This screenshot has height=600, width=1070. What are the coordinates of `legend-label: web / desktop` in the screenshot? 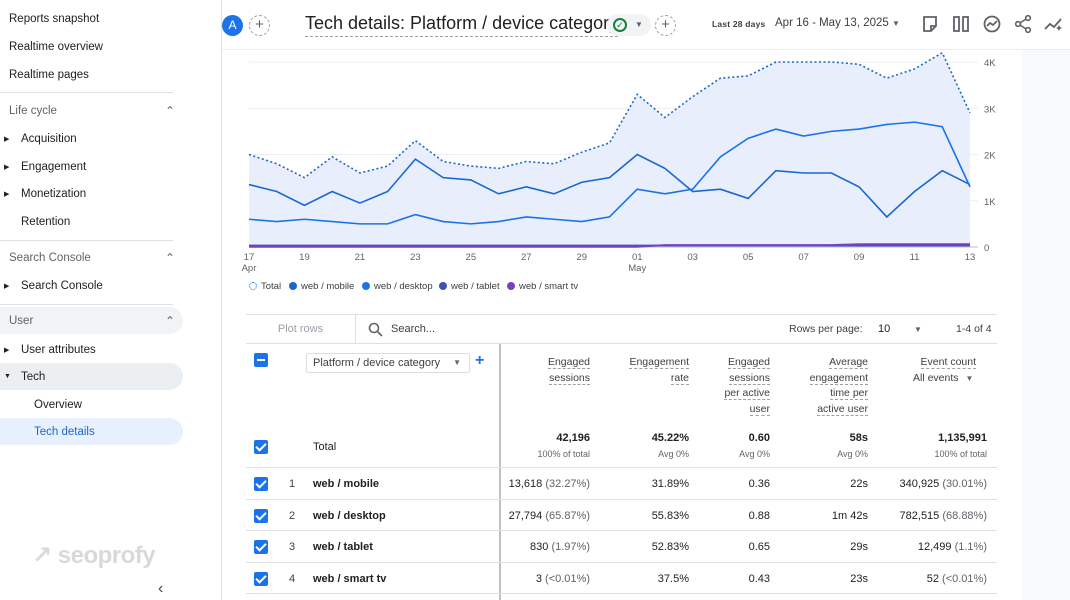 It's located at (403, 286).